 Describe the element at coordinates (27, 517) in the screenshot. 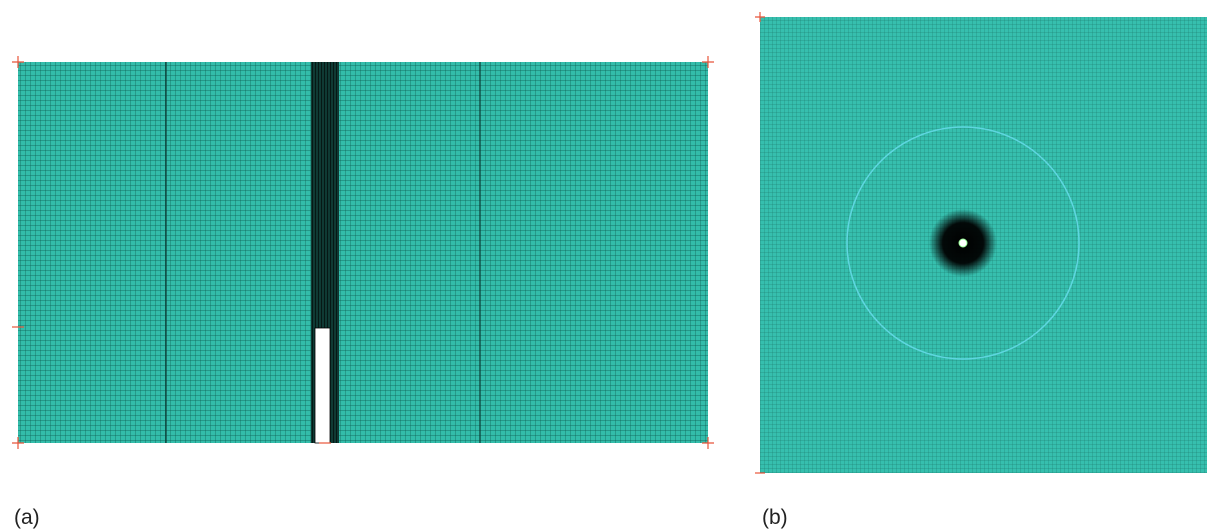

I see `panel-label: (a)` at that location.